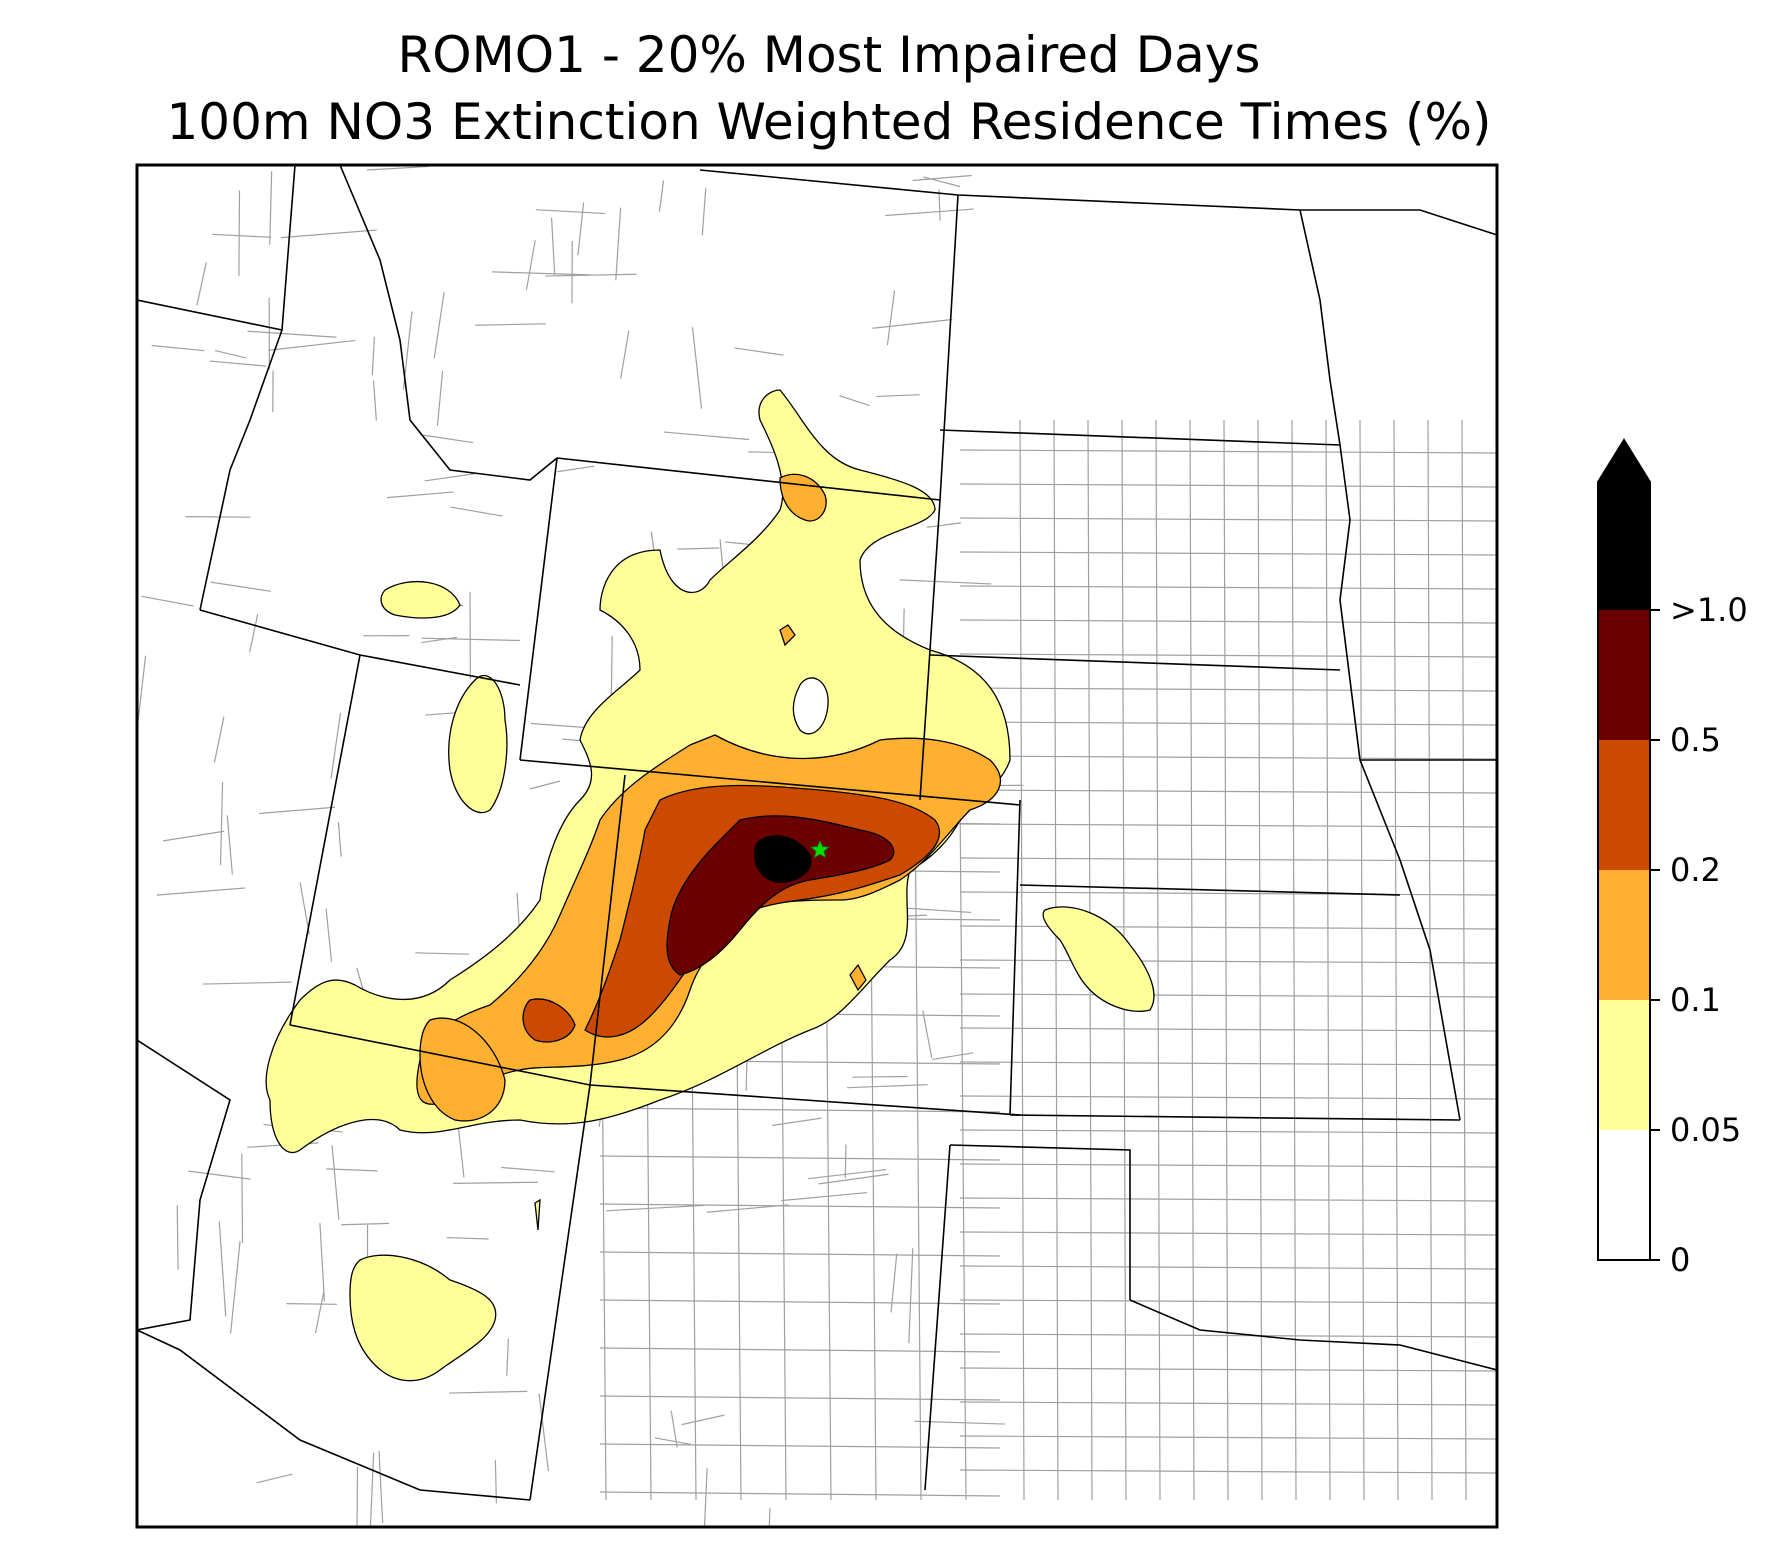 This screenshot has height=1558, width=1787. Describe the element at coordinates (1680, 1260) in the screenshot. I see `colorbar-tick-label: 0` at that location.